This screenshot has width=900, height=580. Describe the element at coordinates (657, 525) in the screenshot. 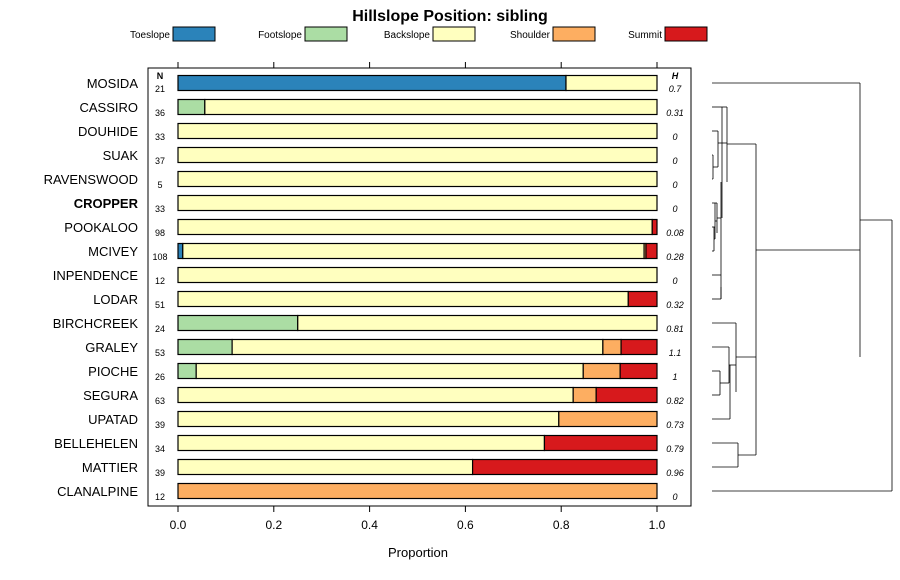

I see `x-tick-label: 1.0` at that location.